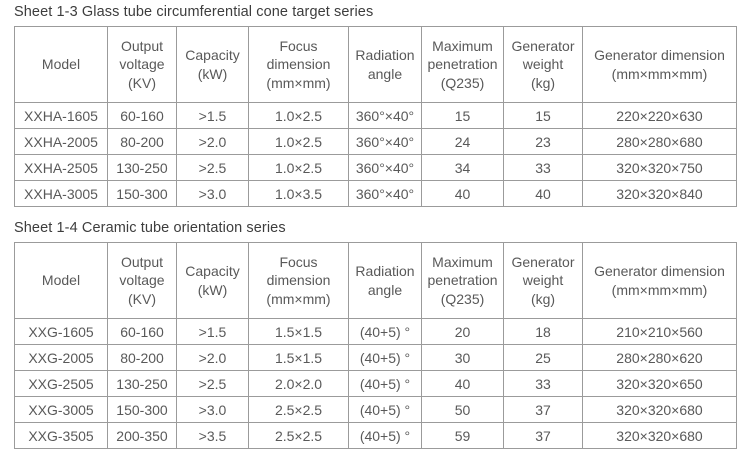 This screenshot has width=750, height=460. What do you see at coordinates (462, 435) in the screenshot?
I see `table-cell: 59` at bounding box center [462, 435].